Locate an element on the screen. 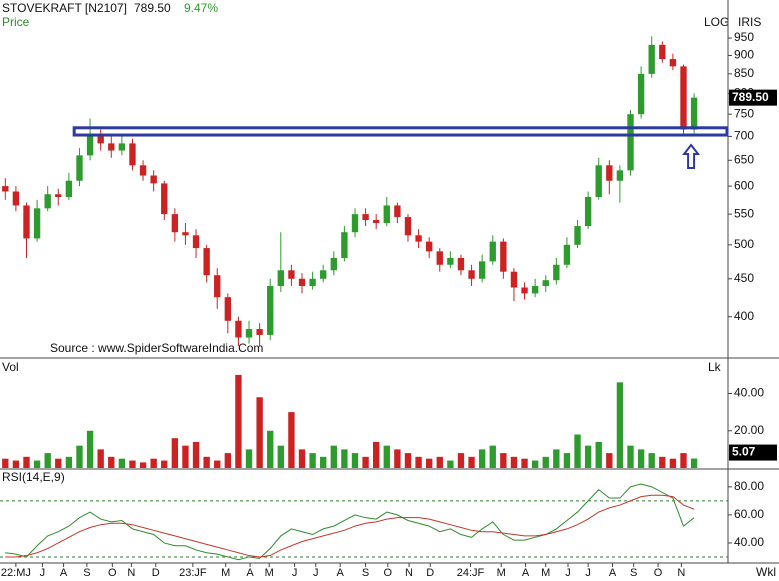 The height and width of the screenshot is (581, 779). arrow is located at coordinates (691, 156).